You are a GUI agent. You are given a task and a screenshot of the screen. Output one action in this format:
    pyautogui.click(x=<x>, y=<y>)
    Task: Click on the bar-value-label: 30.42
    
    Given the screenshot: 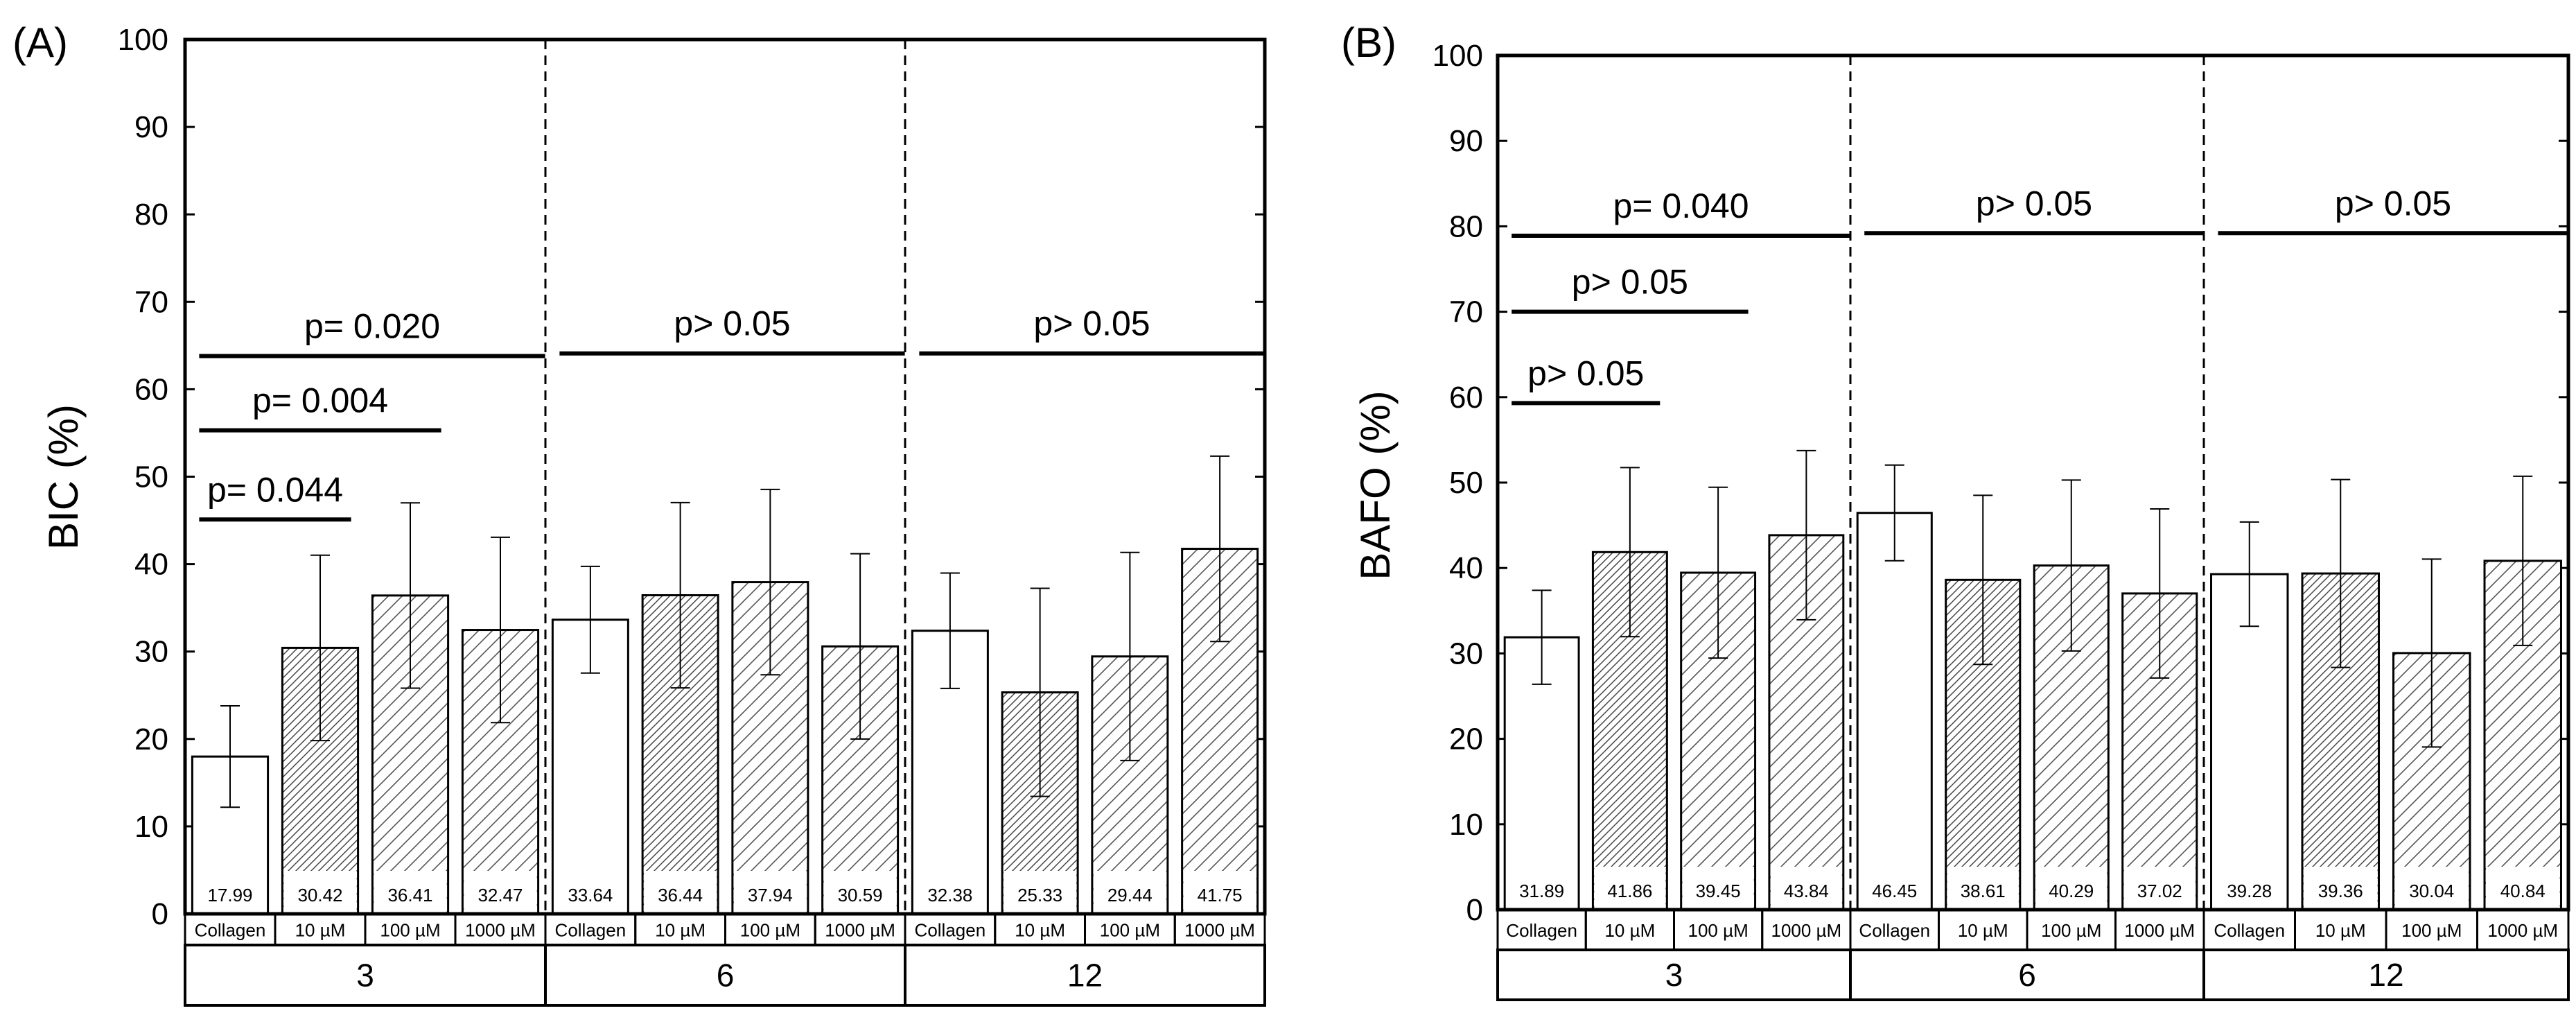 What is the action you would take?
    pyautogui.click(x=319, y=895)
    